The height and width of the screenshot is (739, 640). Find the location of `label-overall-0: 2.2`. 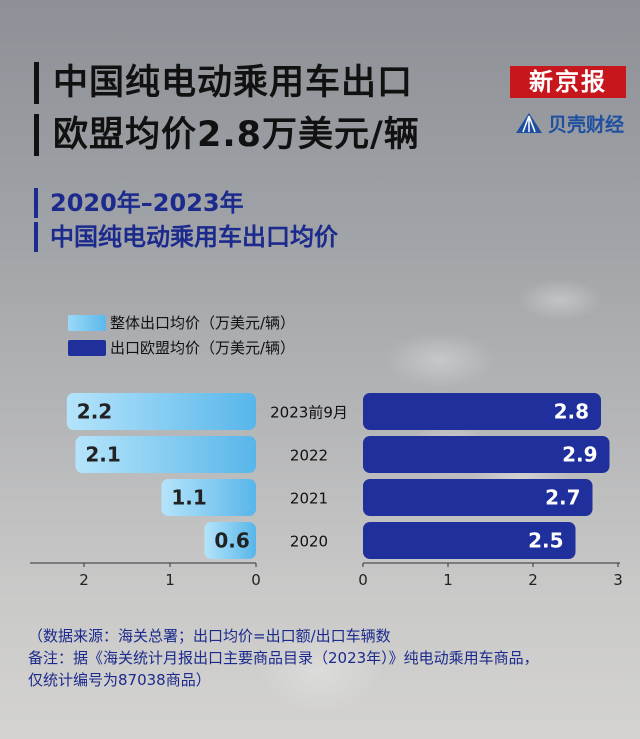

label-overall-0: 2.2 is located at coordinates (94, 412).